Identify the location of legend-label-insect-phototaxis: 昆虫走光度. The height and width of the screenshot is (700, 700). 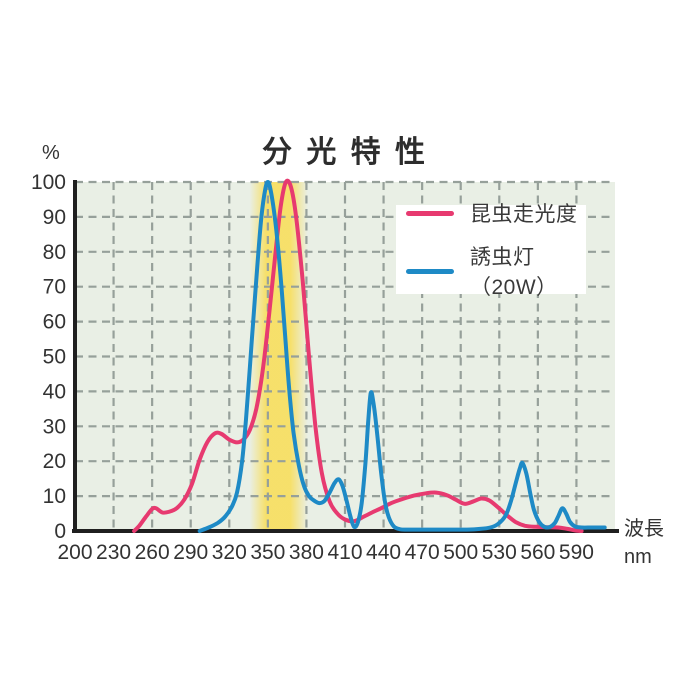
(524, 214).